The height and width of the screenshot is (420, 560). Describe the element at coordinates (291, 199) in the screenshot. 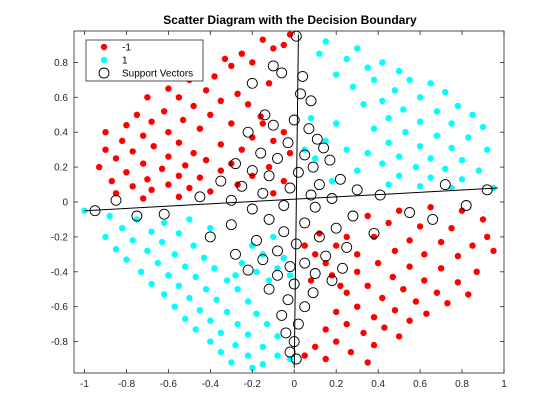

I see `decision-boundary-line` at that location.